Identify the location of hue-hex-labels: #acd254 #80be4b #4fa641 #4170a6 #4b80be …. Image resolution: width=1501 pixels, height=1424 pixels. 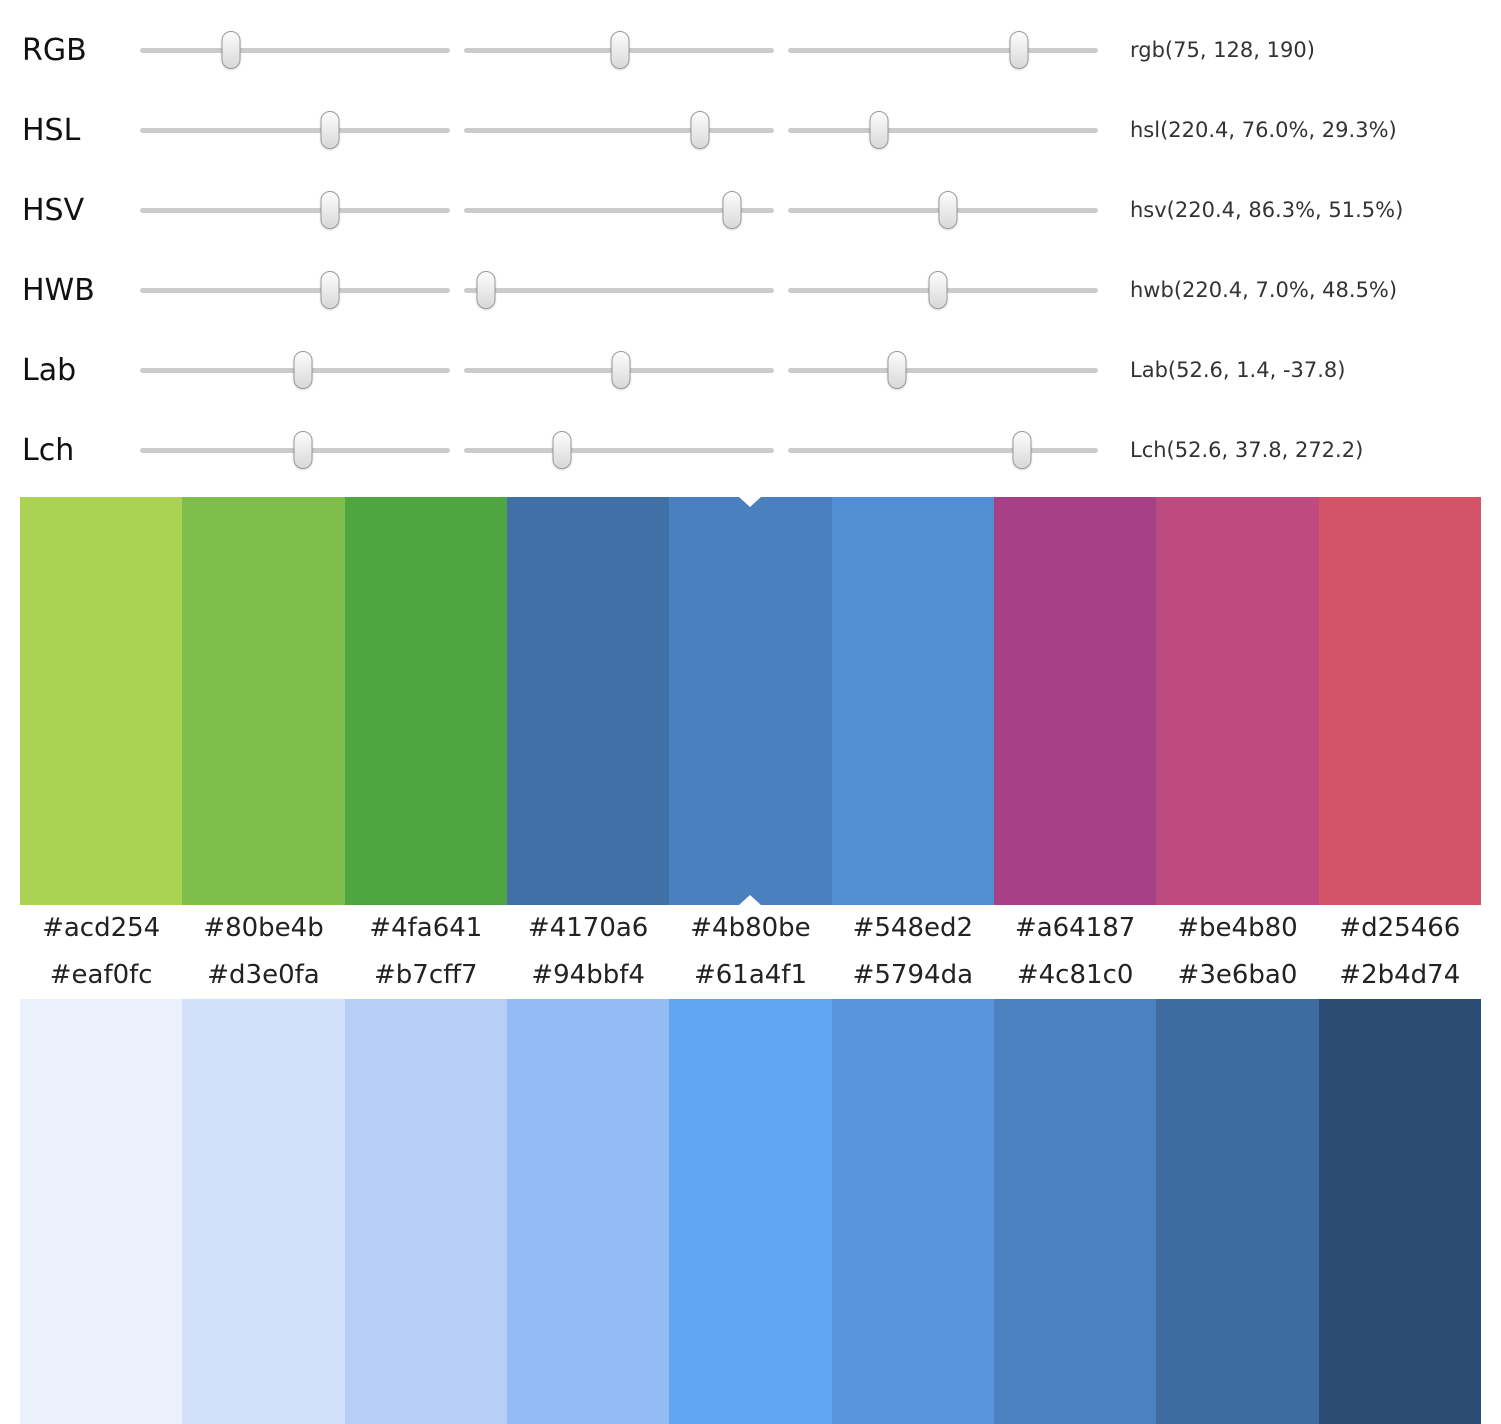
(750, 929).